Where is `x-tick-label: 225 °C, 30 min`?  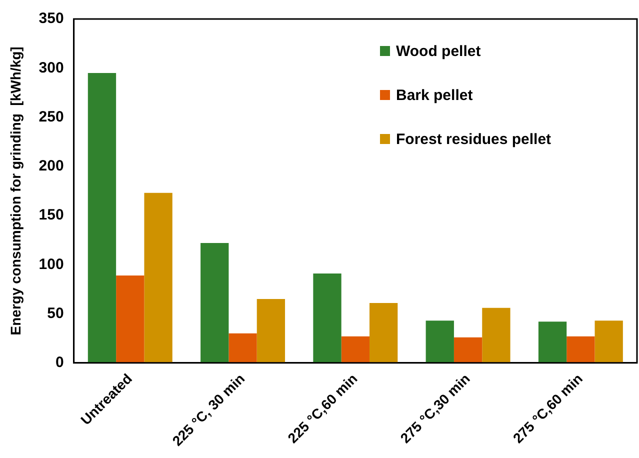 x-tick-label: 225 °C, 30 min is located at coordinates (208, 409).